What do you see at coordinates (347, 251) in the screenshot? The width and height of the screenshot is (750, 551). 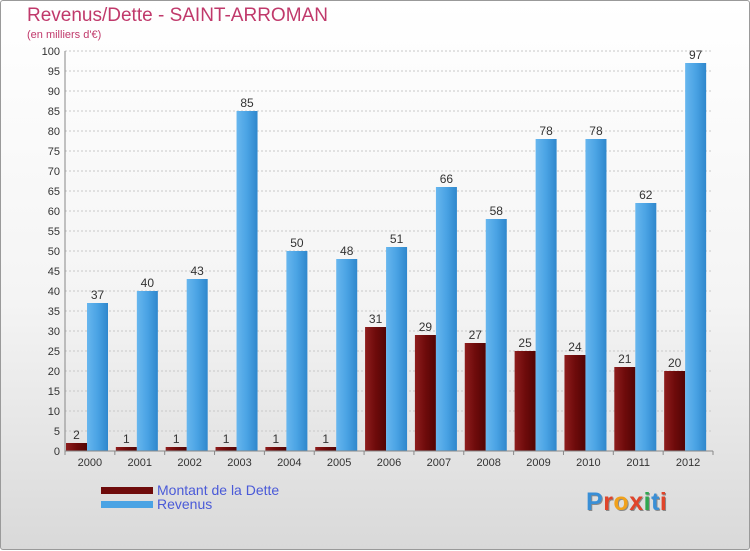 I see `data-label-revenus: 48` at bounding box center [347, 251].